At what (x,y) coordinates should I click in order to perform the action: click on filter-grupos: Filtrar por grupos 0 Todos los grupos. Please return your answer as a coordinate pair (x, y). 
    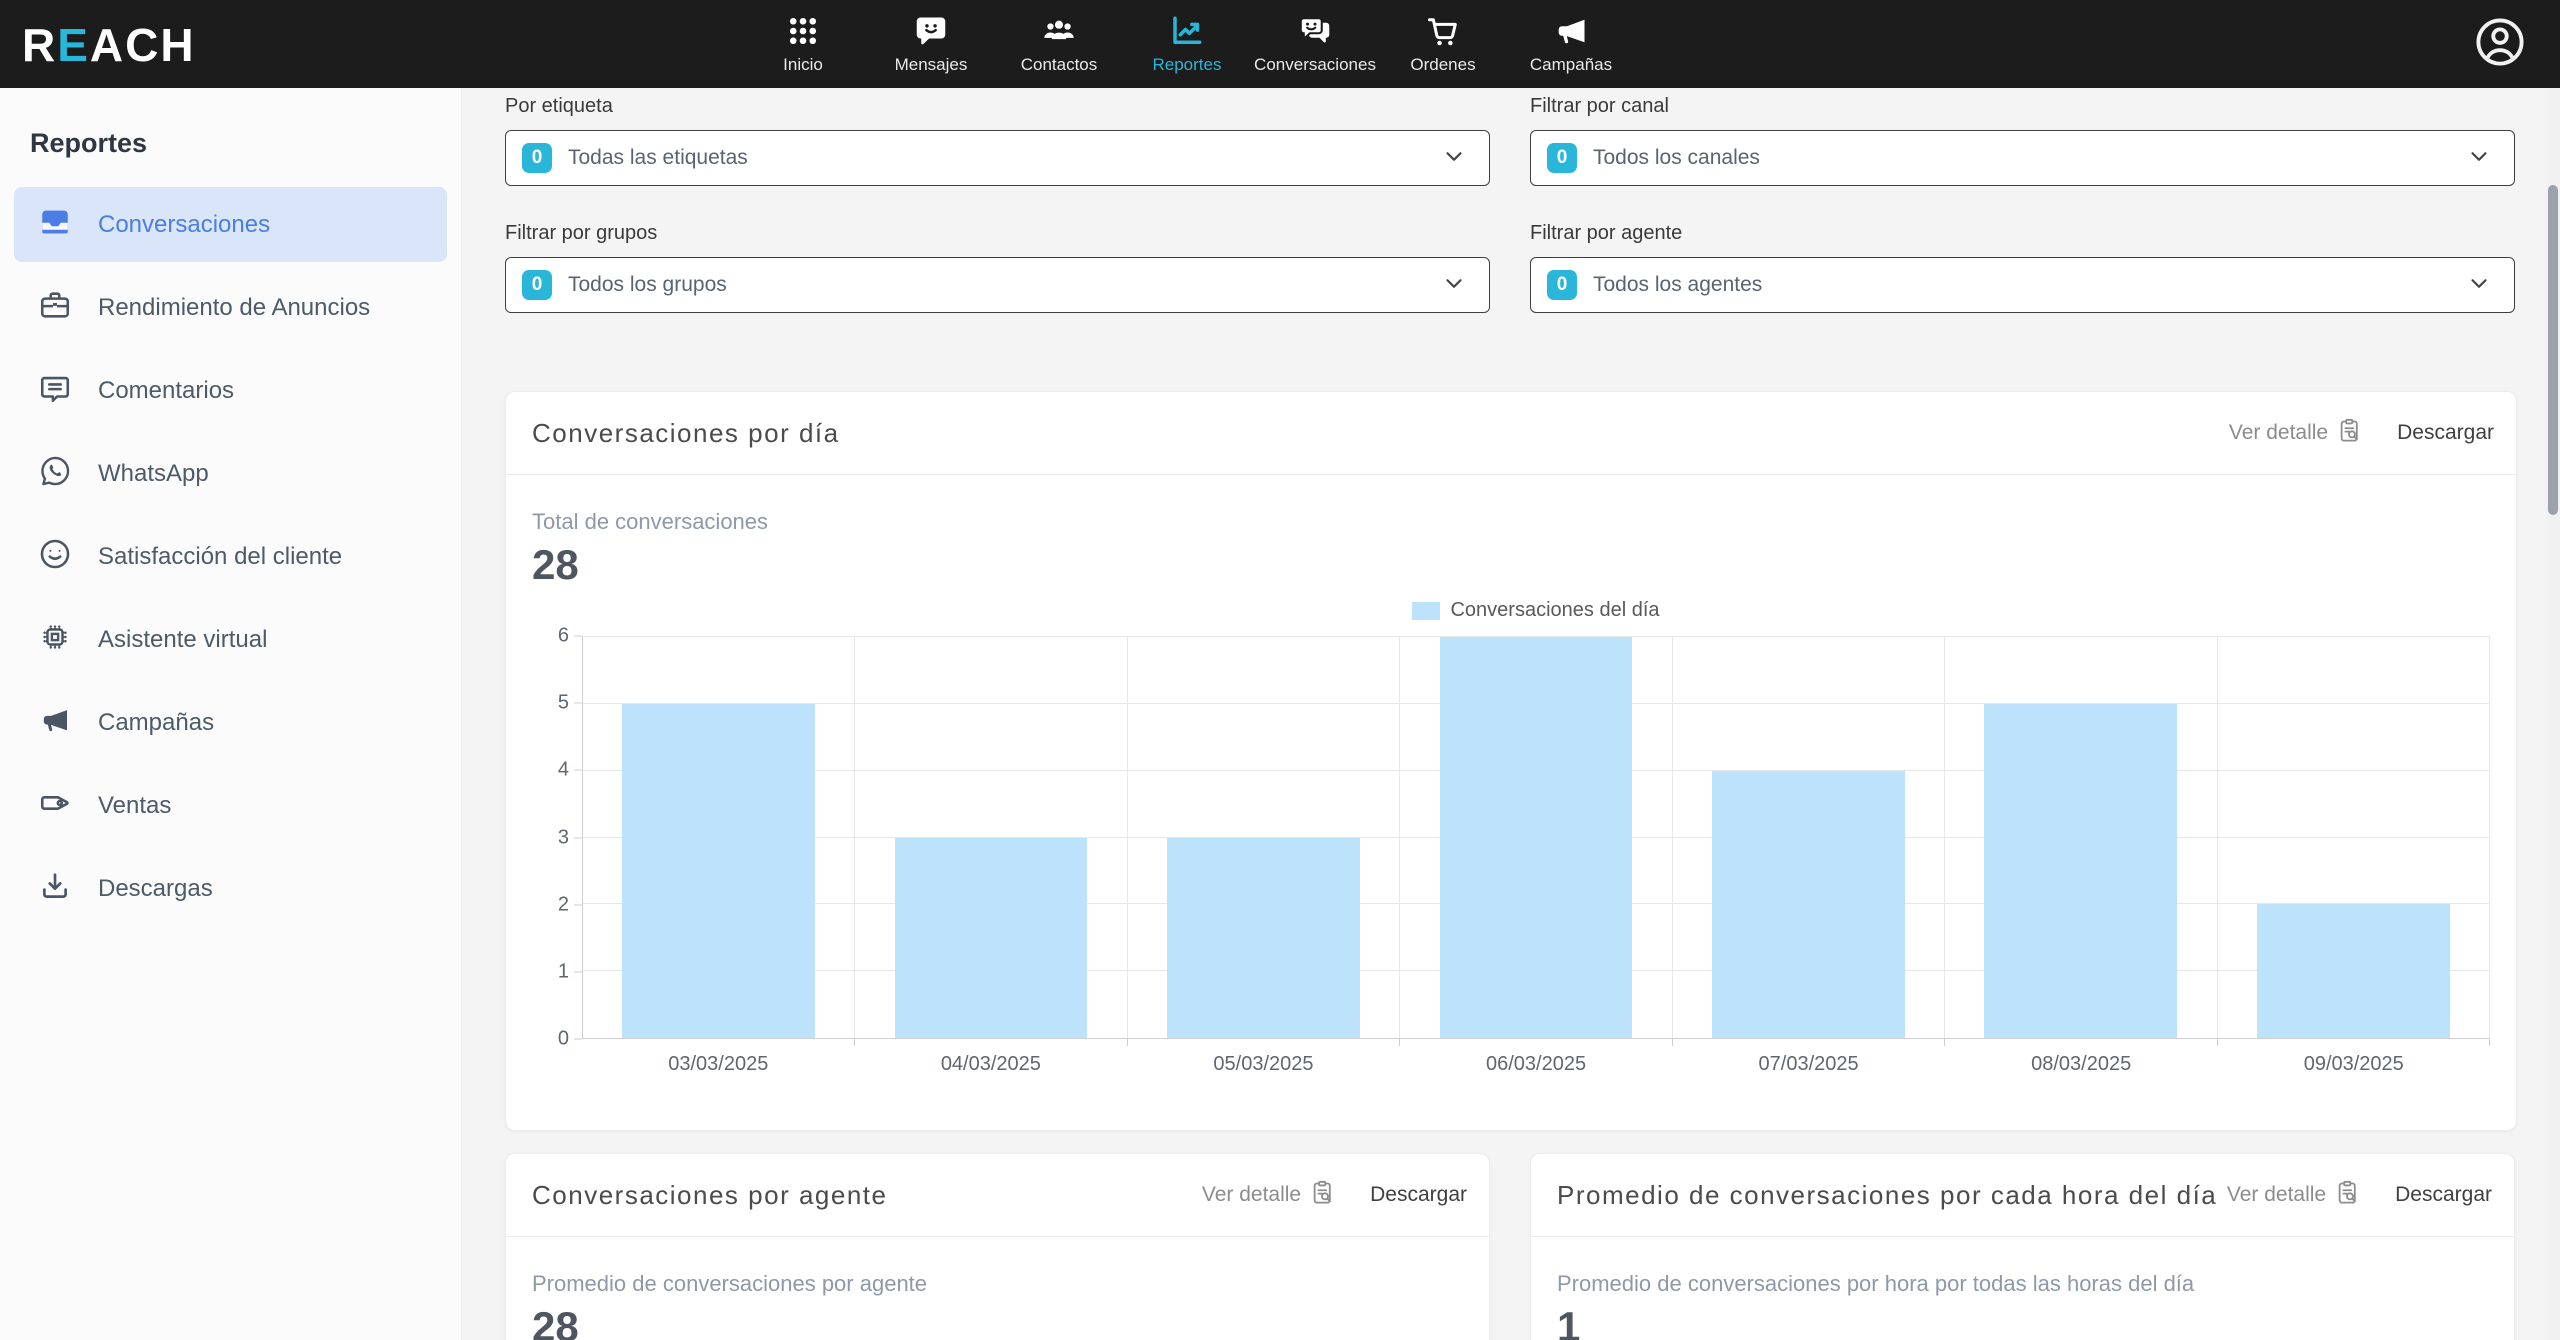
    Looking at the image, I should click on (997, 267).